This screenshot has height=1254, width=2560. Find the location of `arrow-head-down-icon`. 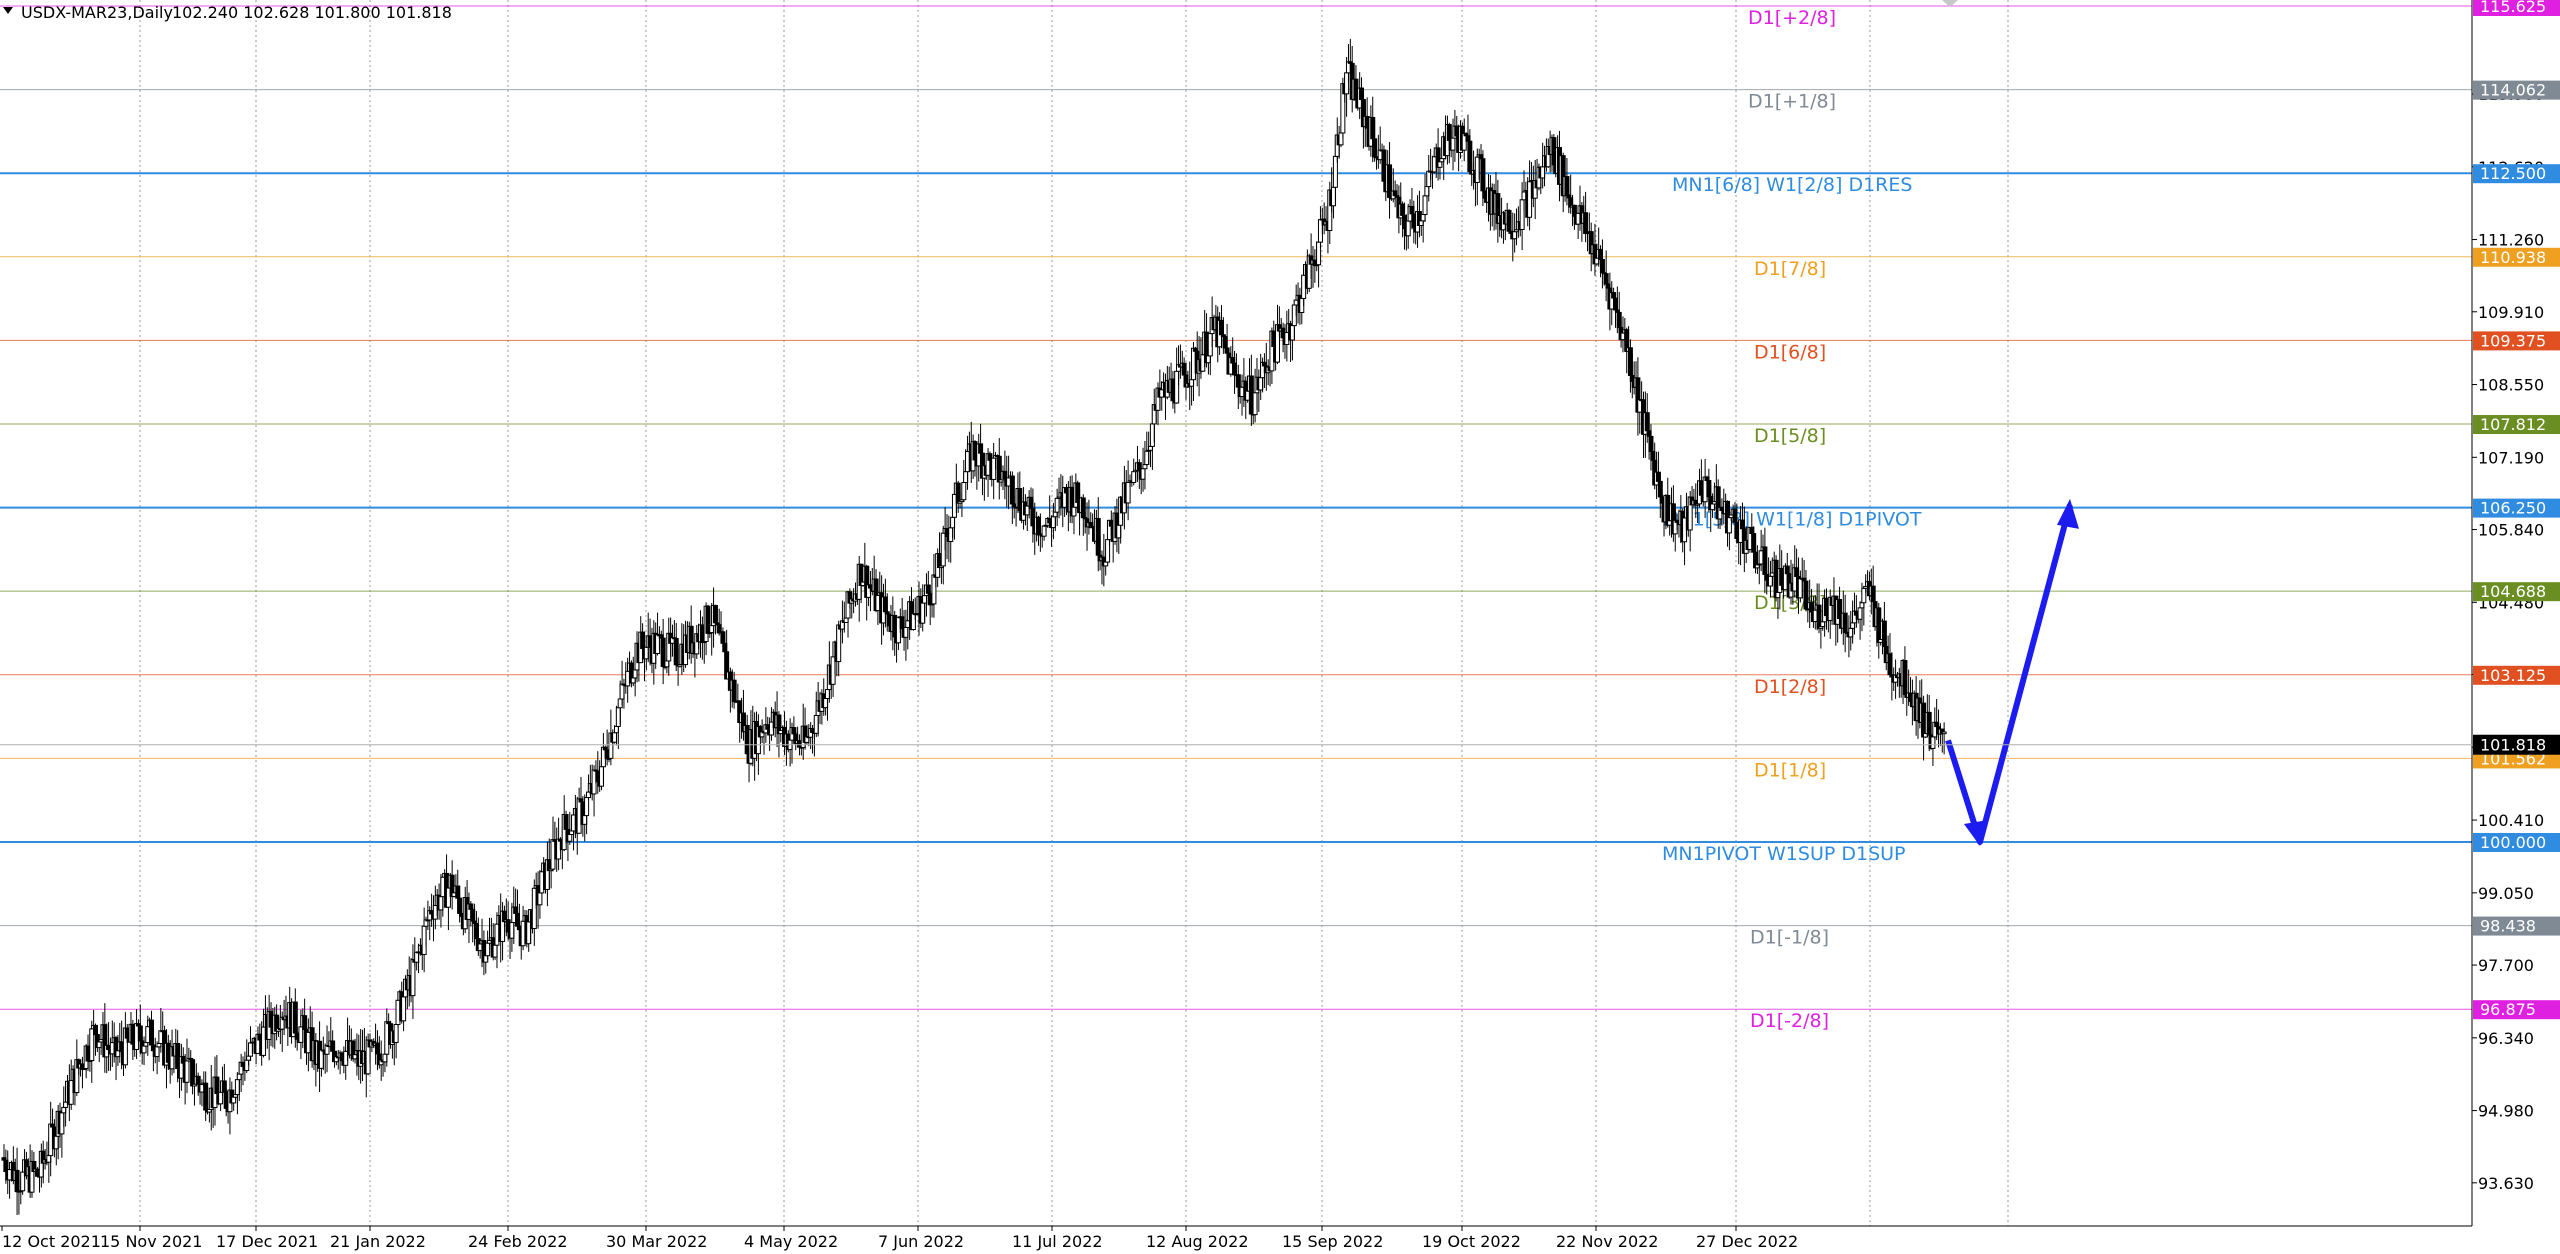

arrow-head-down-icon is located at coordinates (1976, 833).